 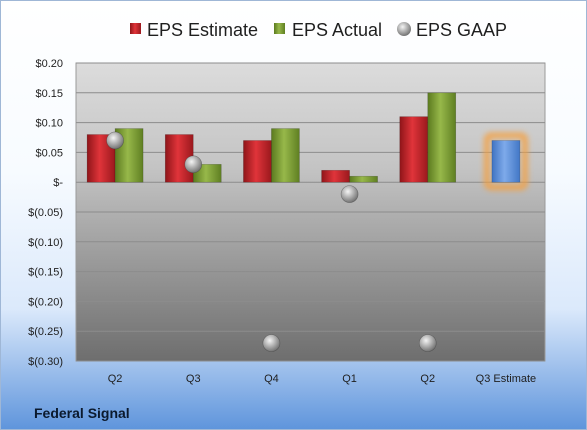 I want to click on legend-item-eps-estimate: EPS Estimate, so click(x=194, y=30).